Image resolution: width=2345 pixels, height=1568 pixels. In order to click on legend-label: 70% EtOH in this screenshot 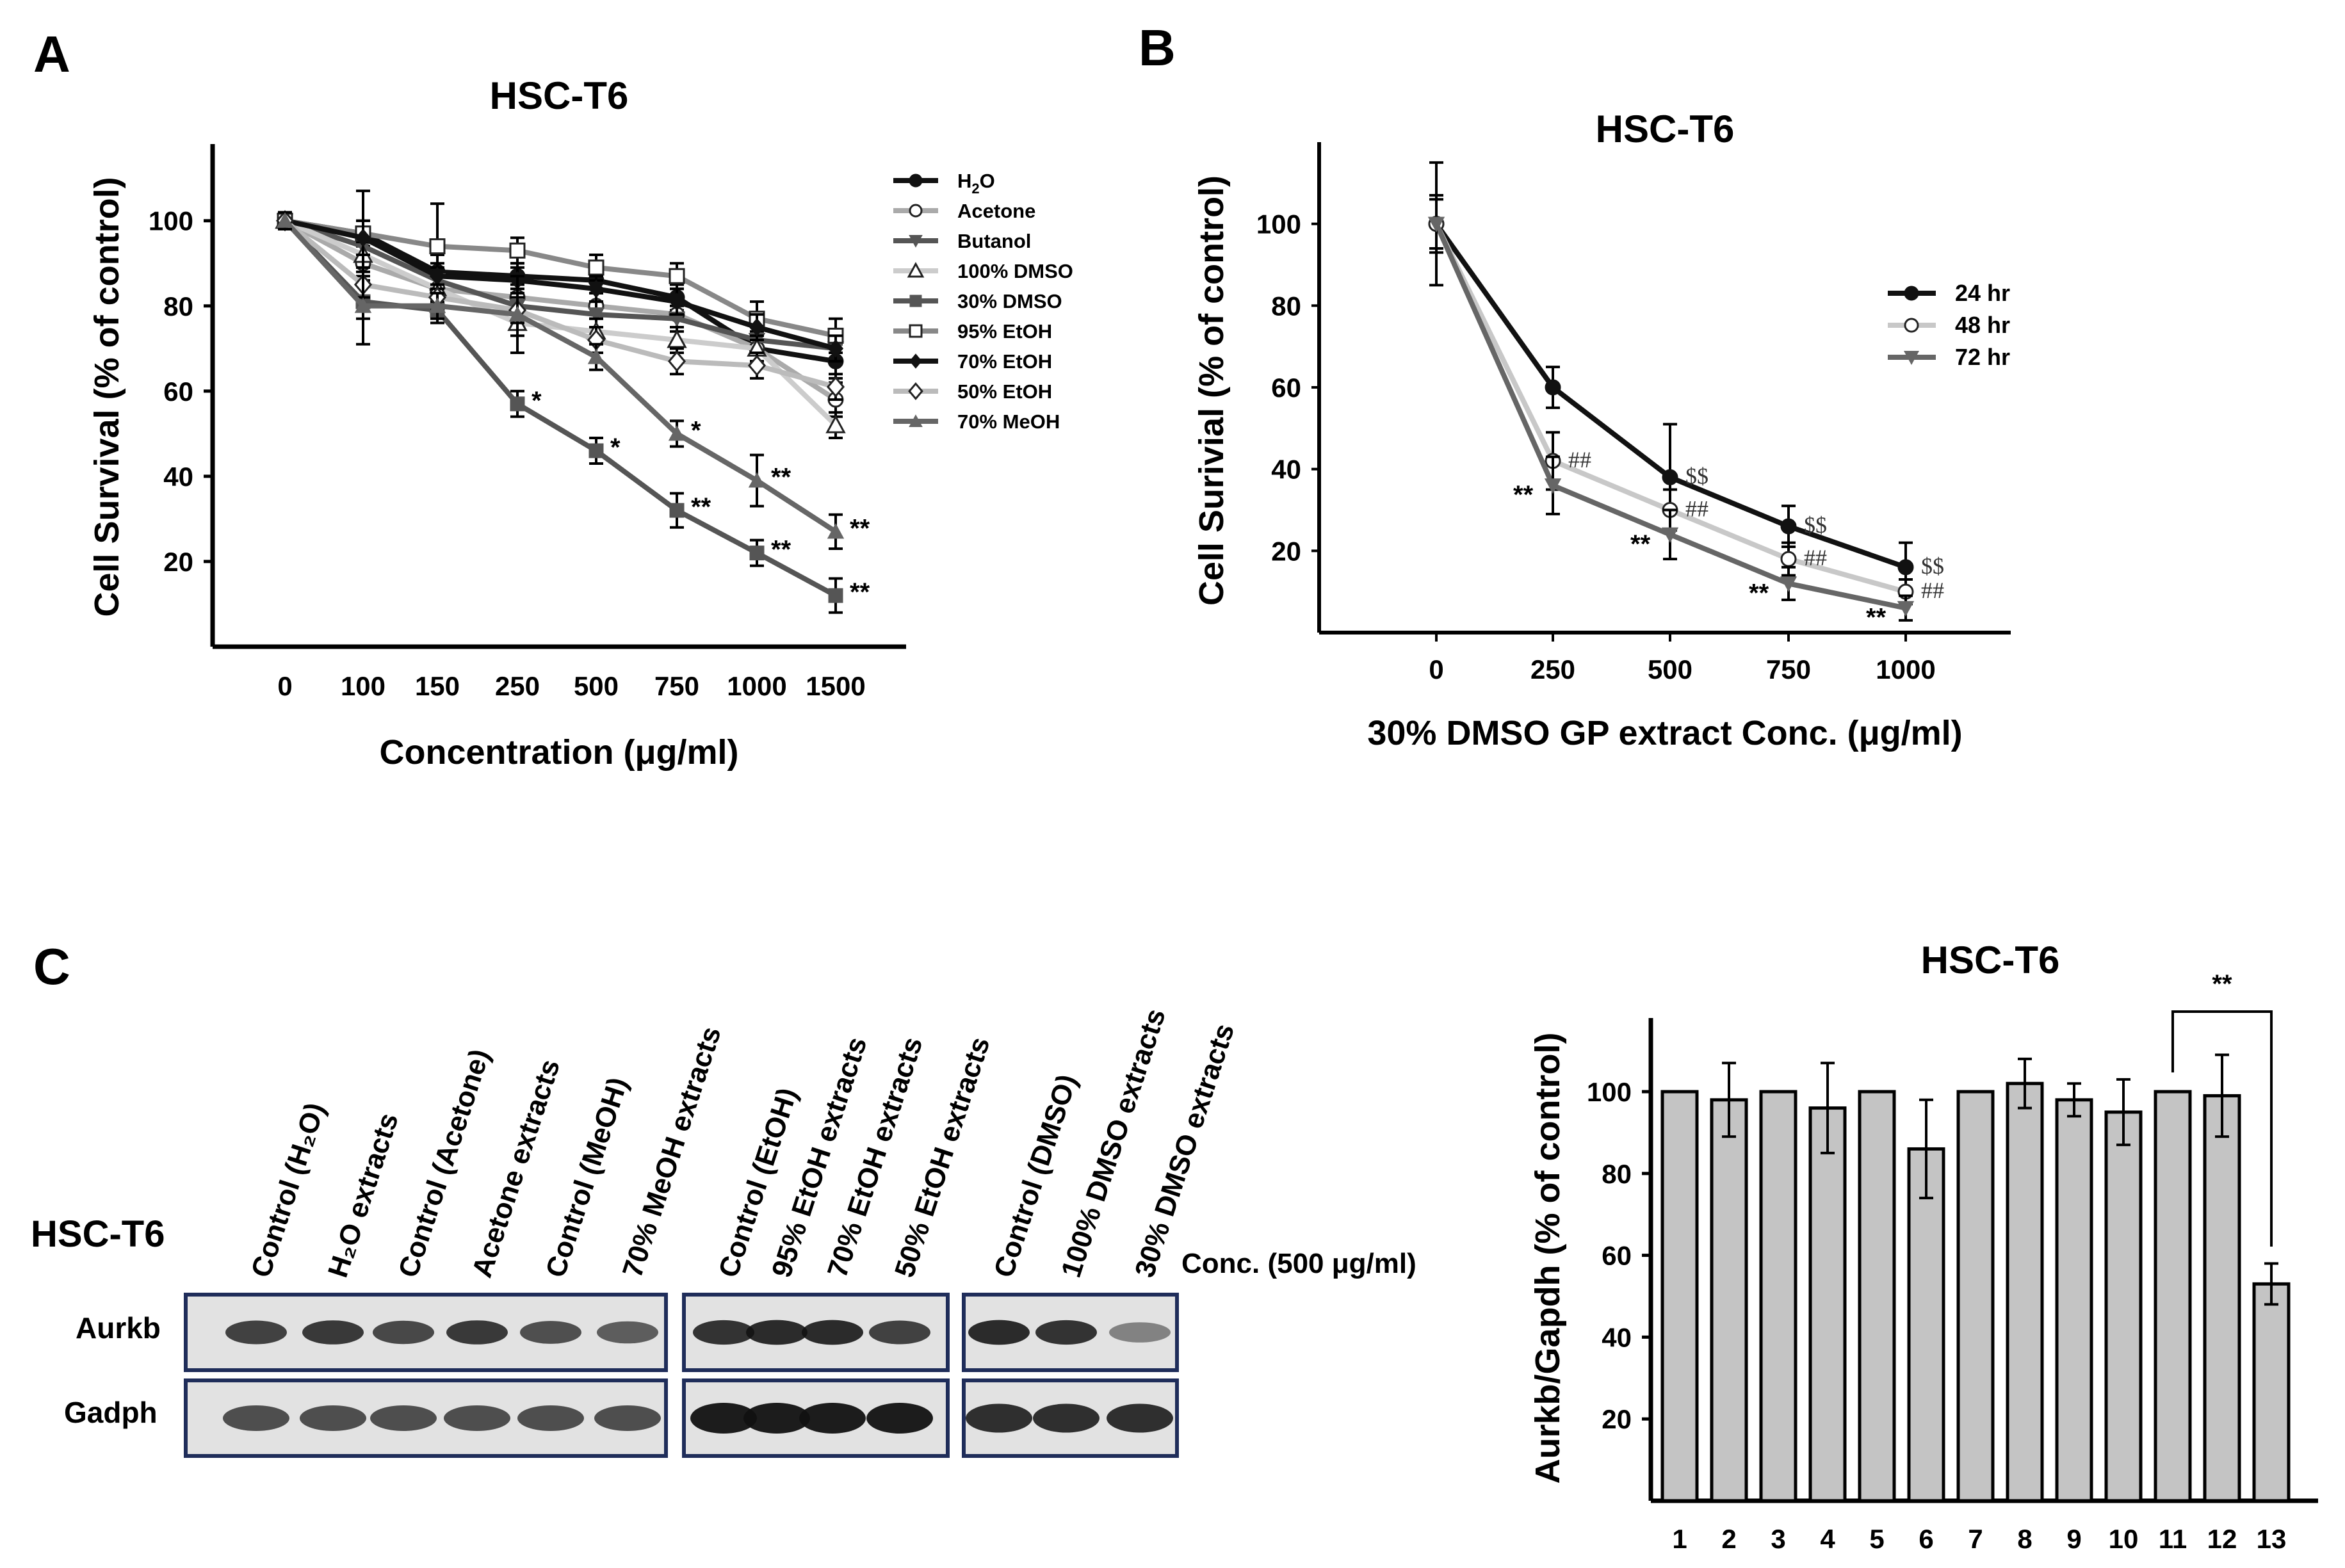, I will do `click(1005, 361)`.